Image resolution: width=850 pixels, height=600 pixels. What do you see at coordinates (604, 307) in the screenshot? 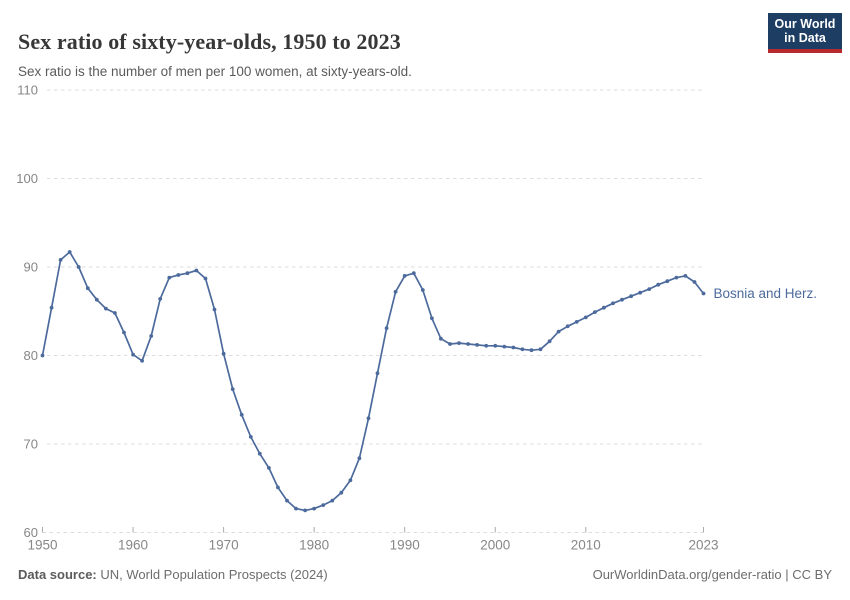
I see `data-point-2012` at bounding box center [604, 307].